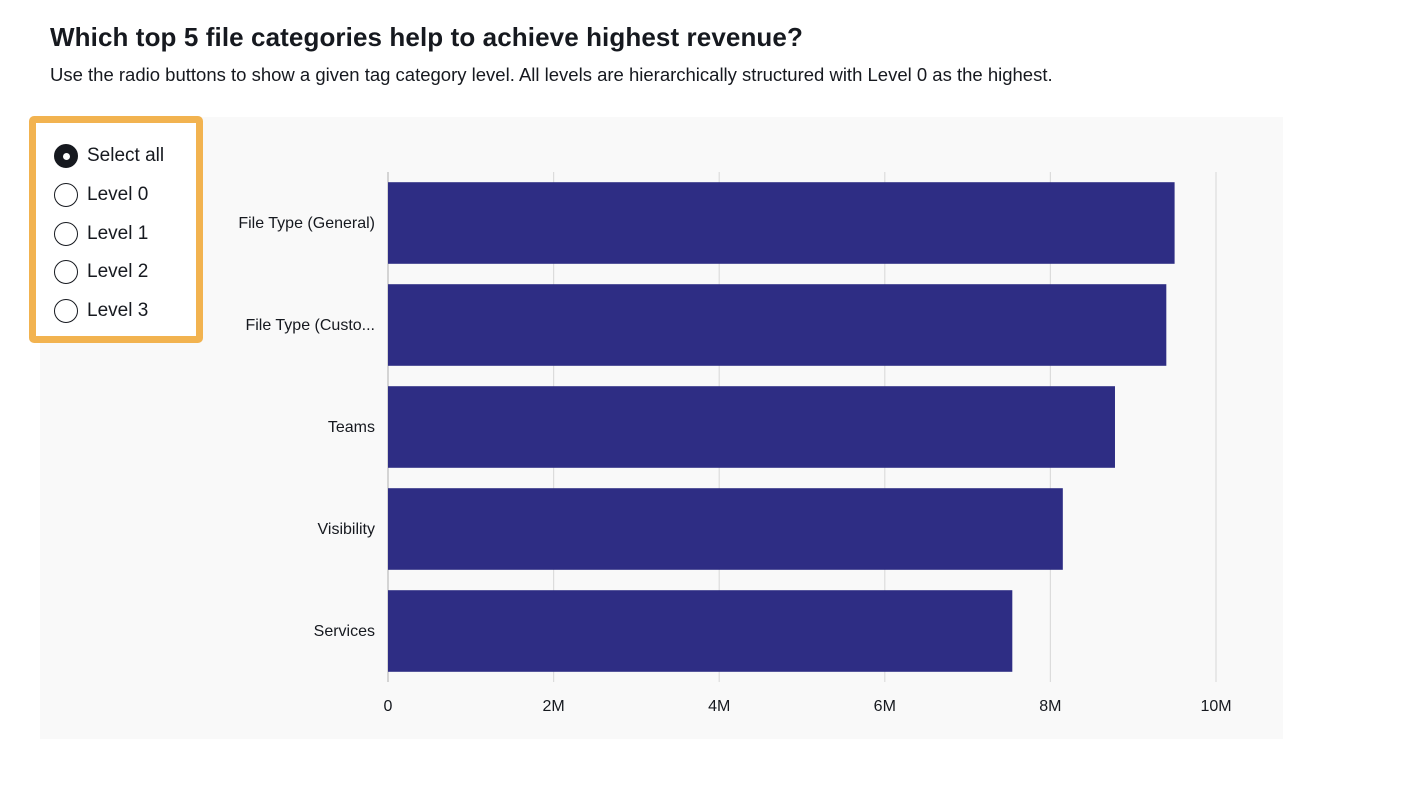  What do you see at coordinates (719, 706) in the screenshot?
I see `x-tick-label: 4M` at bounding box center [719, 706].